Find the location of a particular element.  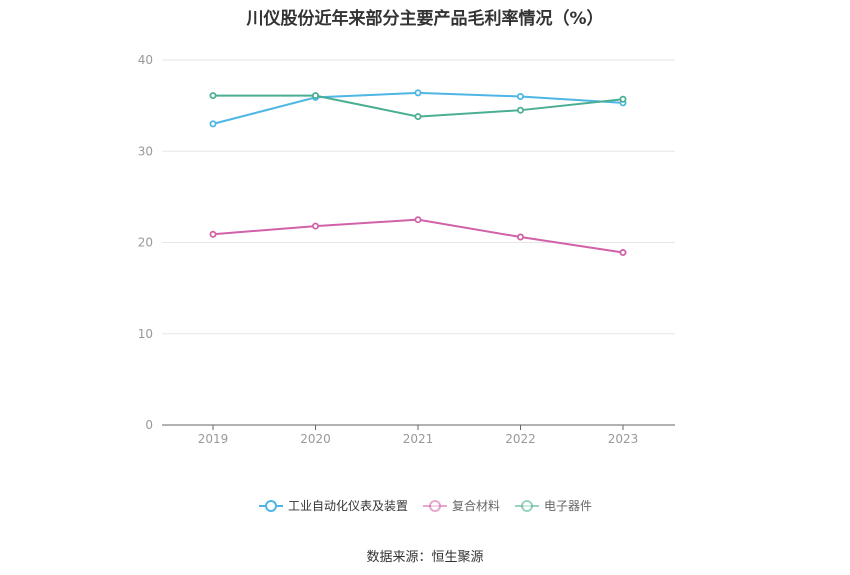

y-tick-label: 20 is located at coordinates (145, 243).